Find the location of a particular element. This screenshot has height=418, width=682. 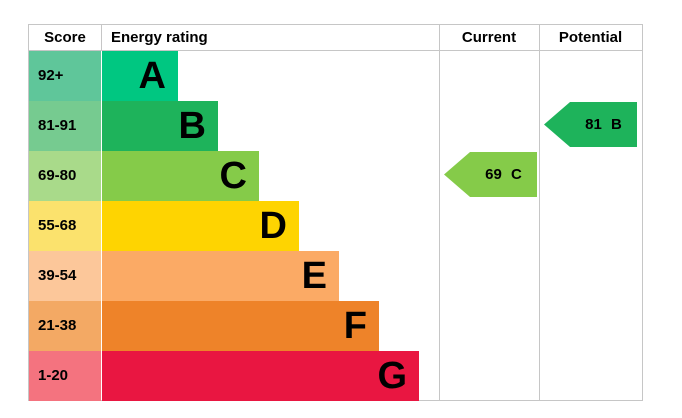

rating-bar-g: G is located at coordinates (260, 376).